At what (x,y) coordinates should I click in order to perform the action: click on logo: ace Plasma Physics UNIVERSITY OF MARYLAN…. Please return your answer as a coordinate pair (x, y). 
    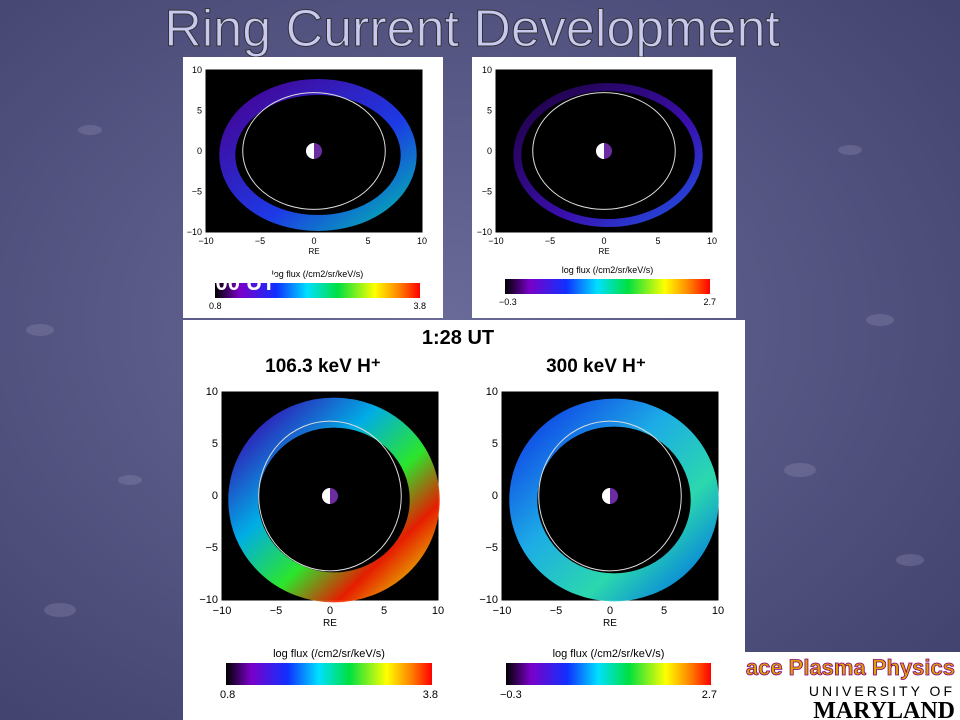
    Looking at the image, I should click on (852, 686).